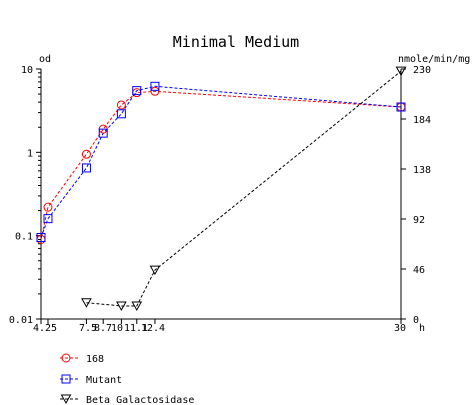 The height and width of the screenshot is (405, 472). I want to click on legend-item: Beta Galactosidase, so click(127, 399).